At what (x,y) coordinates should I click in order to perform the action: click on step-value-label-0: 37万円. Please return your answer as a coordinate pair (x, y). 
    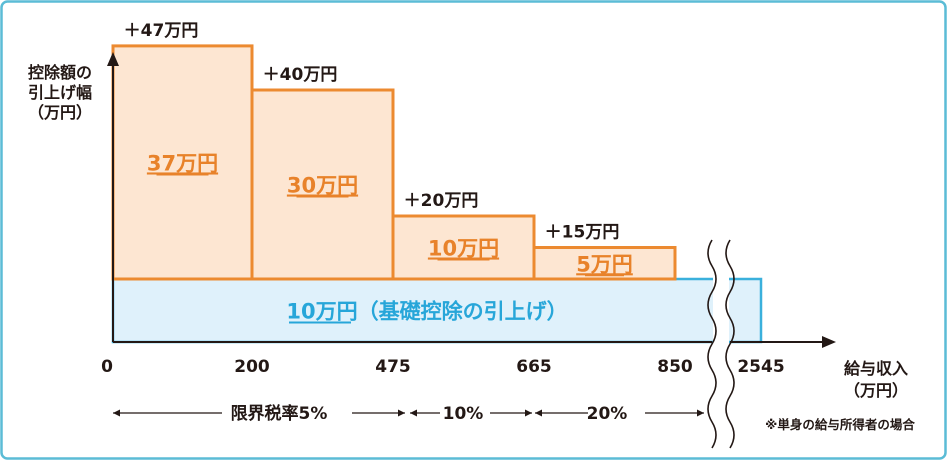
    Looking at the image, I should click on (182, 163).